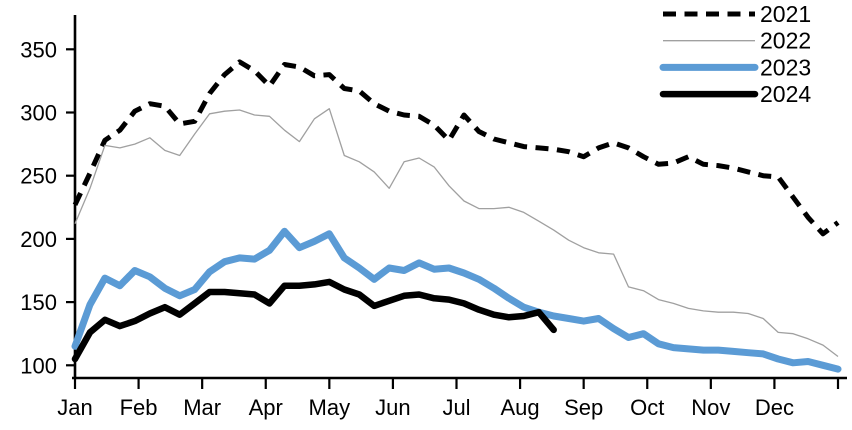 The width and height of the screenshot is (852, 430). Describe the element at coordinates (647, 407) in the screenshot. I see `x-tick-label-oct: Oct` at that location.